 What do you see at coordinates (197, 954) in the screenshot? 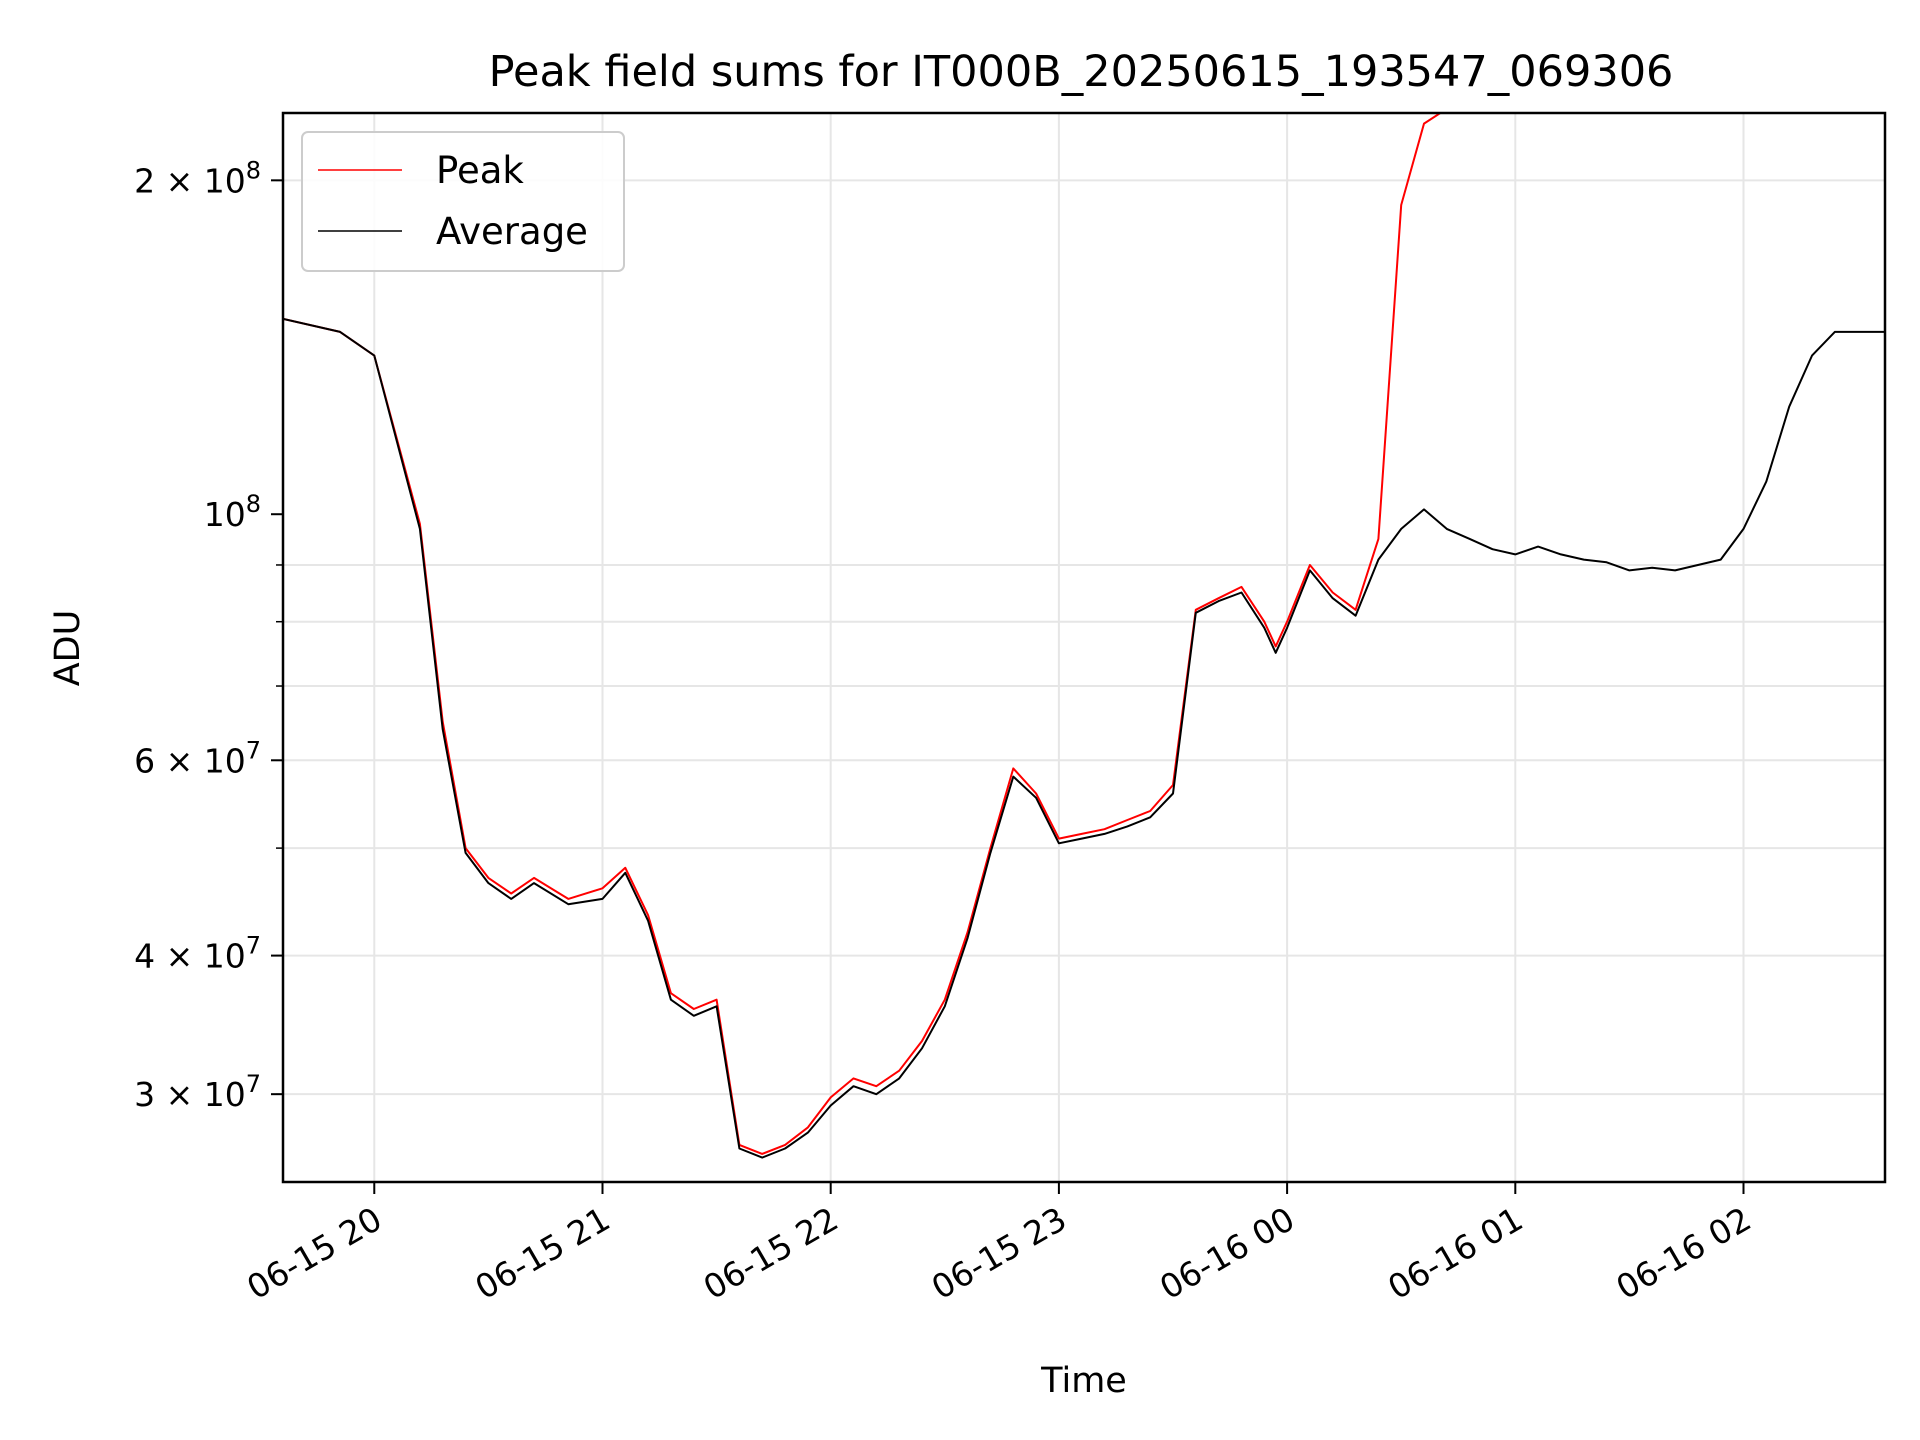
I see `y-tick-label: 4 × 107` at bounding box center [197, 954].